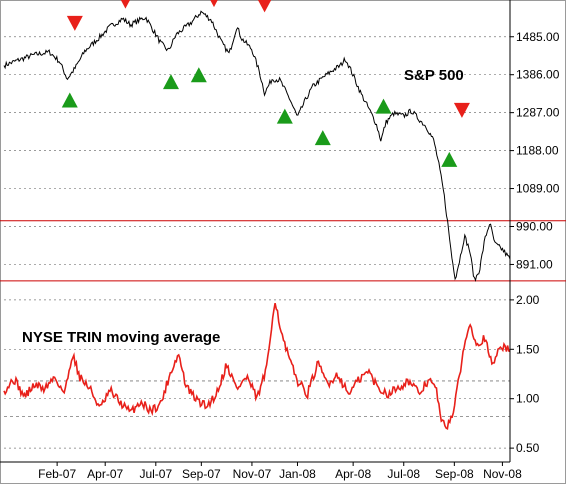 The width and height of the screenshot is (566, 484). What do you see at coordinates (297, 474) in the screenshot?
I see `x-tick-label: Jan-08` at bounding box center [297, 474].